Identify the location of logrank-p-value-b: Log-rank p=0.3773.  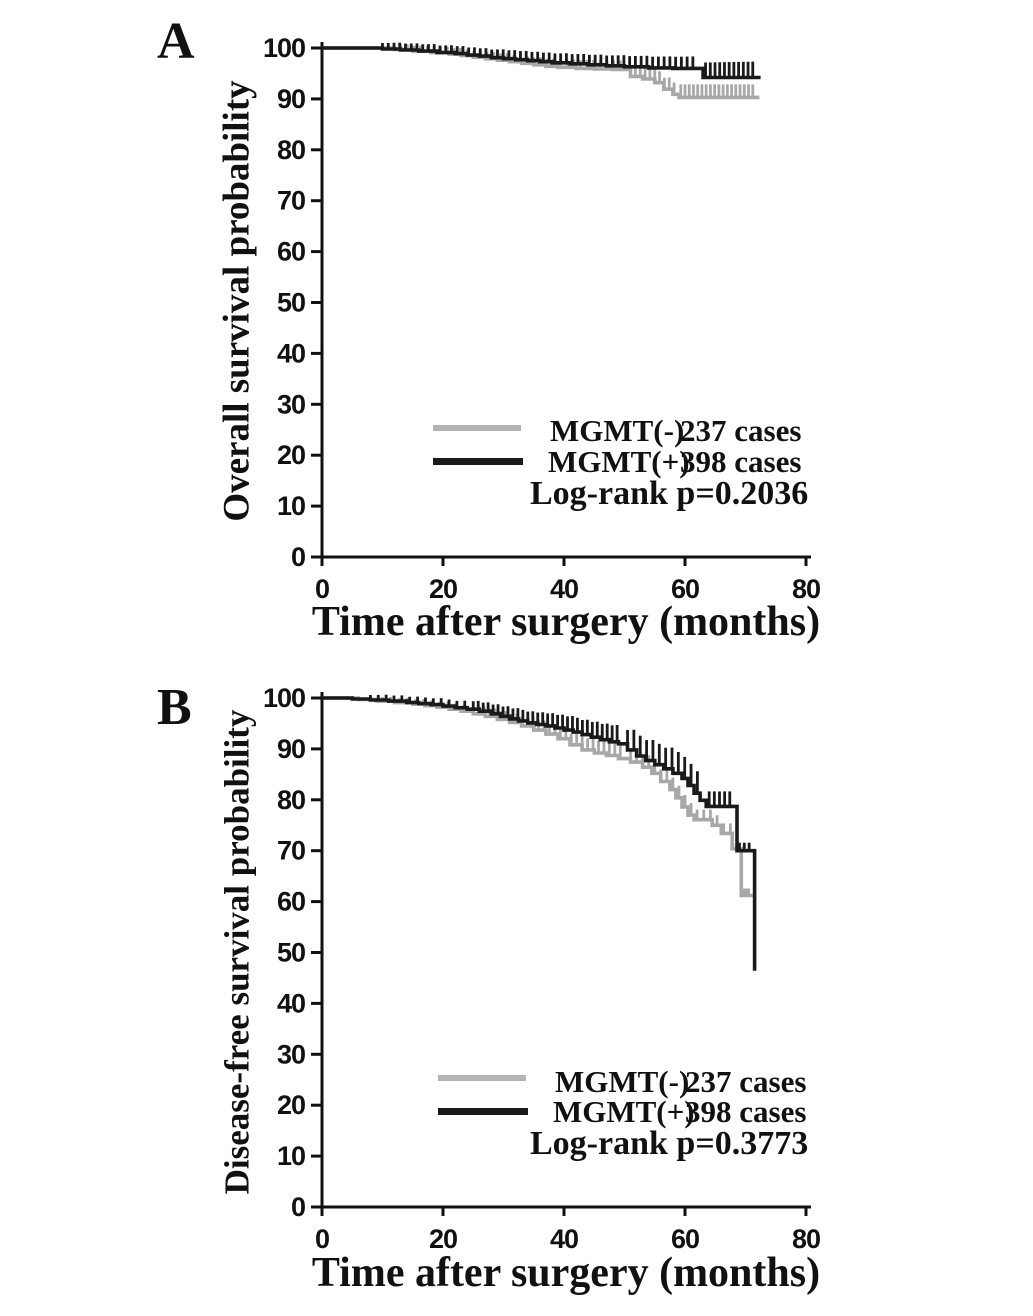
(669, 1143).